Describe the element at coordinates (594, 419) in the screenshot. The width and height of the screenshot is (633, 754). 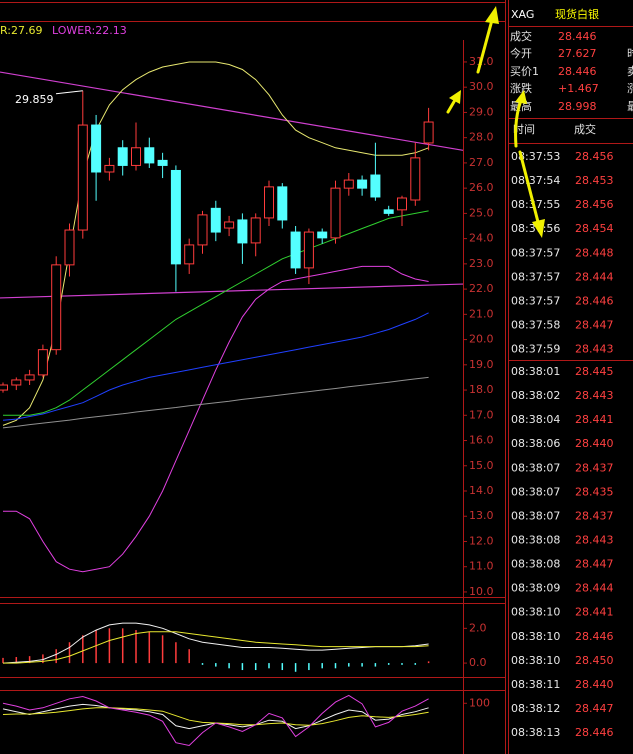
I see `trade-price: 28.441` at that location.